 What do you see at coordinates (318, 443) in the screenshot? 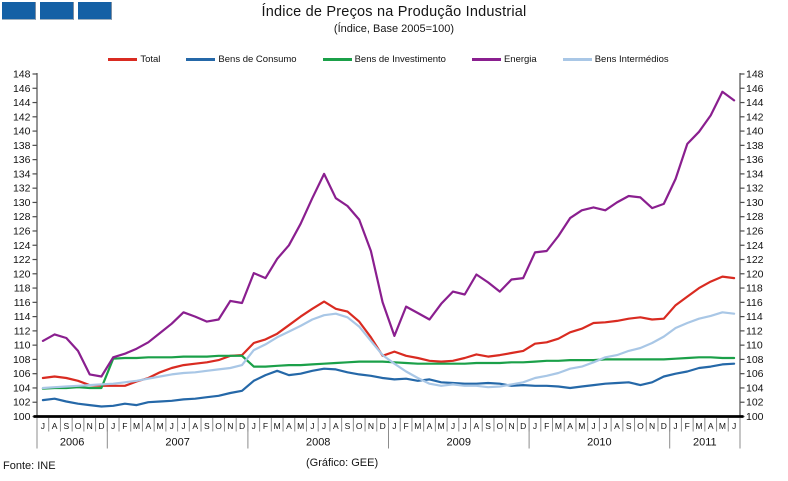
I see `x-axis-year-label: 2008` at bounding box center [318, 443].